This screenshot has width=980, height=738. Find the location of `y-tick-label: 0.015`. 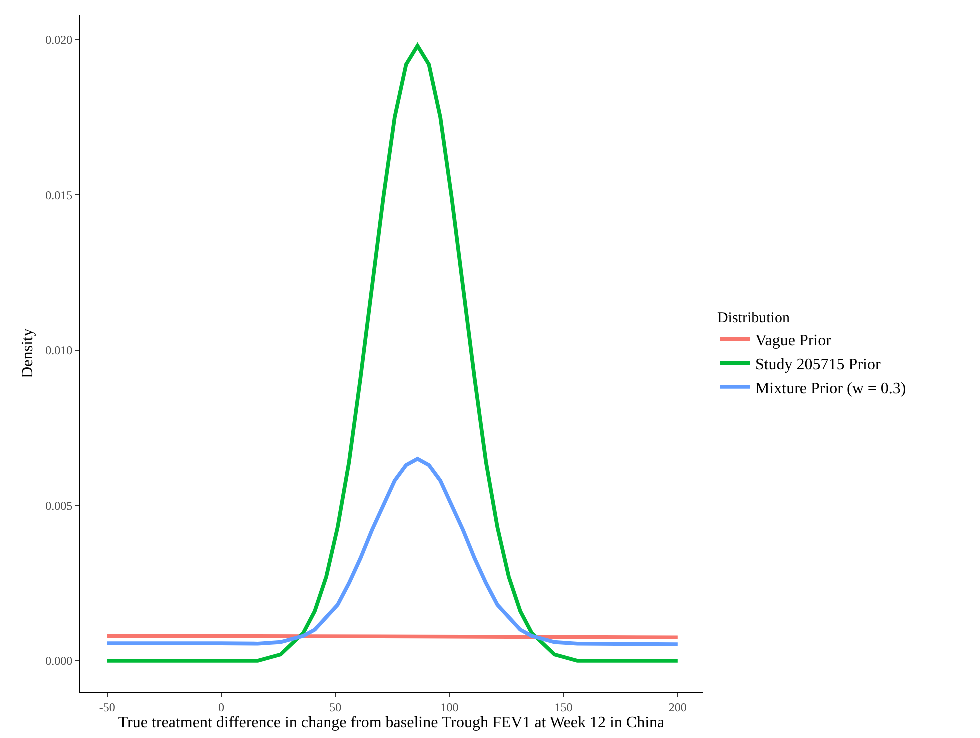

y-tick-label: 0.015 is located at coordinates (59, 195).